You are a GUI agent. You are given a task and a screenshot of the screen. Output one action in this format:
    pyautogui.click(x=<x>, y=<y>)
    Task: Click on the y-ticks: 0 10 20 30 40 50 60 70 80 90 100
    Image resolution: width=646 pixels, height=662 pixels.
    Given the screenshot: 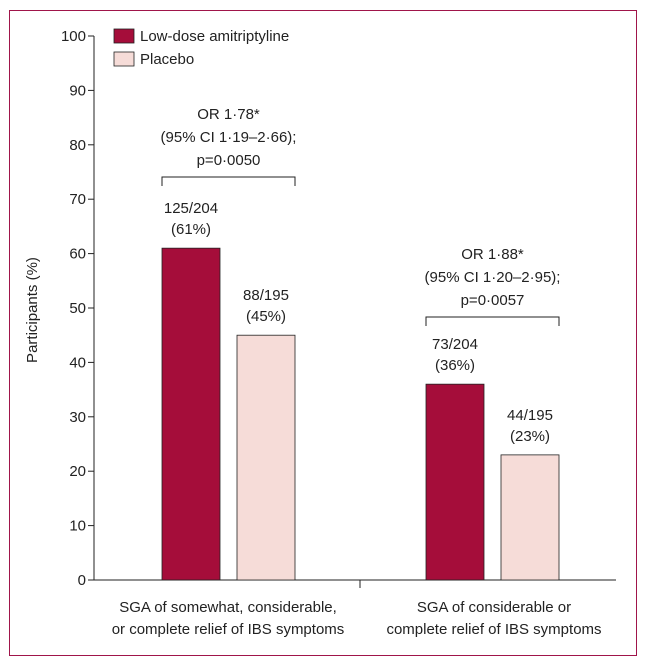 What is the action you would take?
    pyautogui.click(x=77, y=308)
    